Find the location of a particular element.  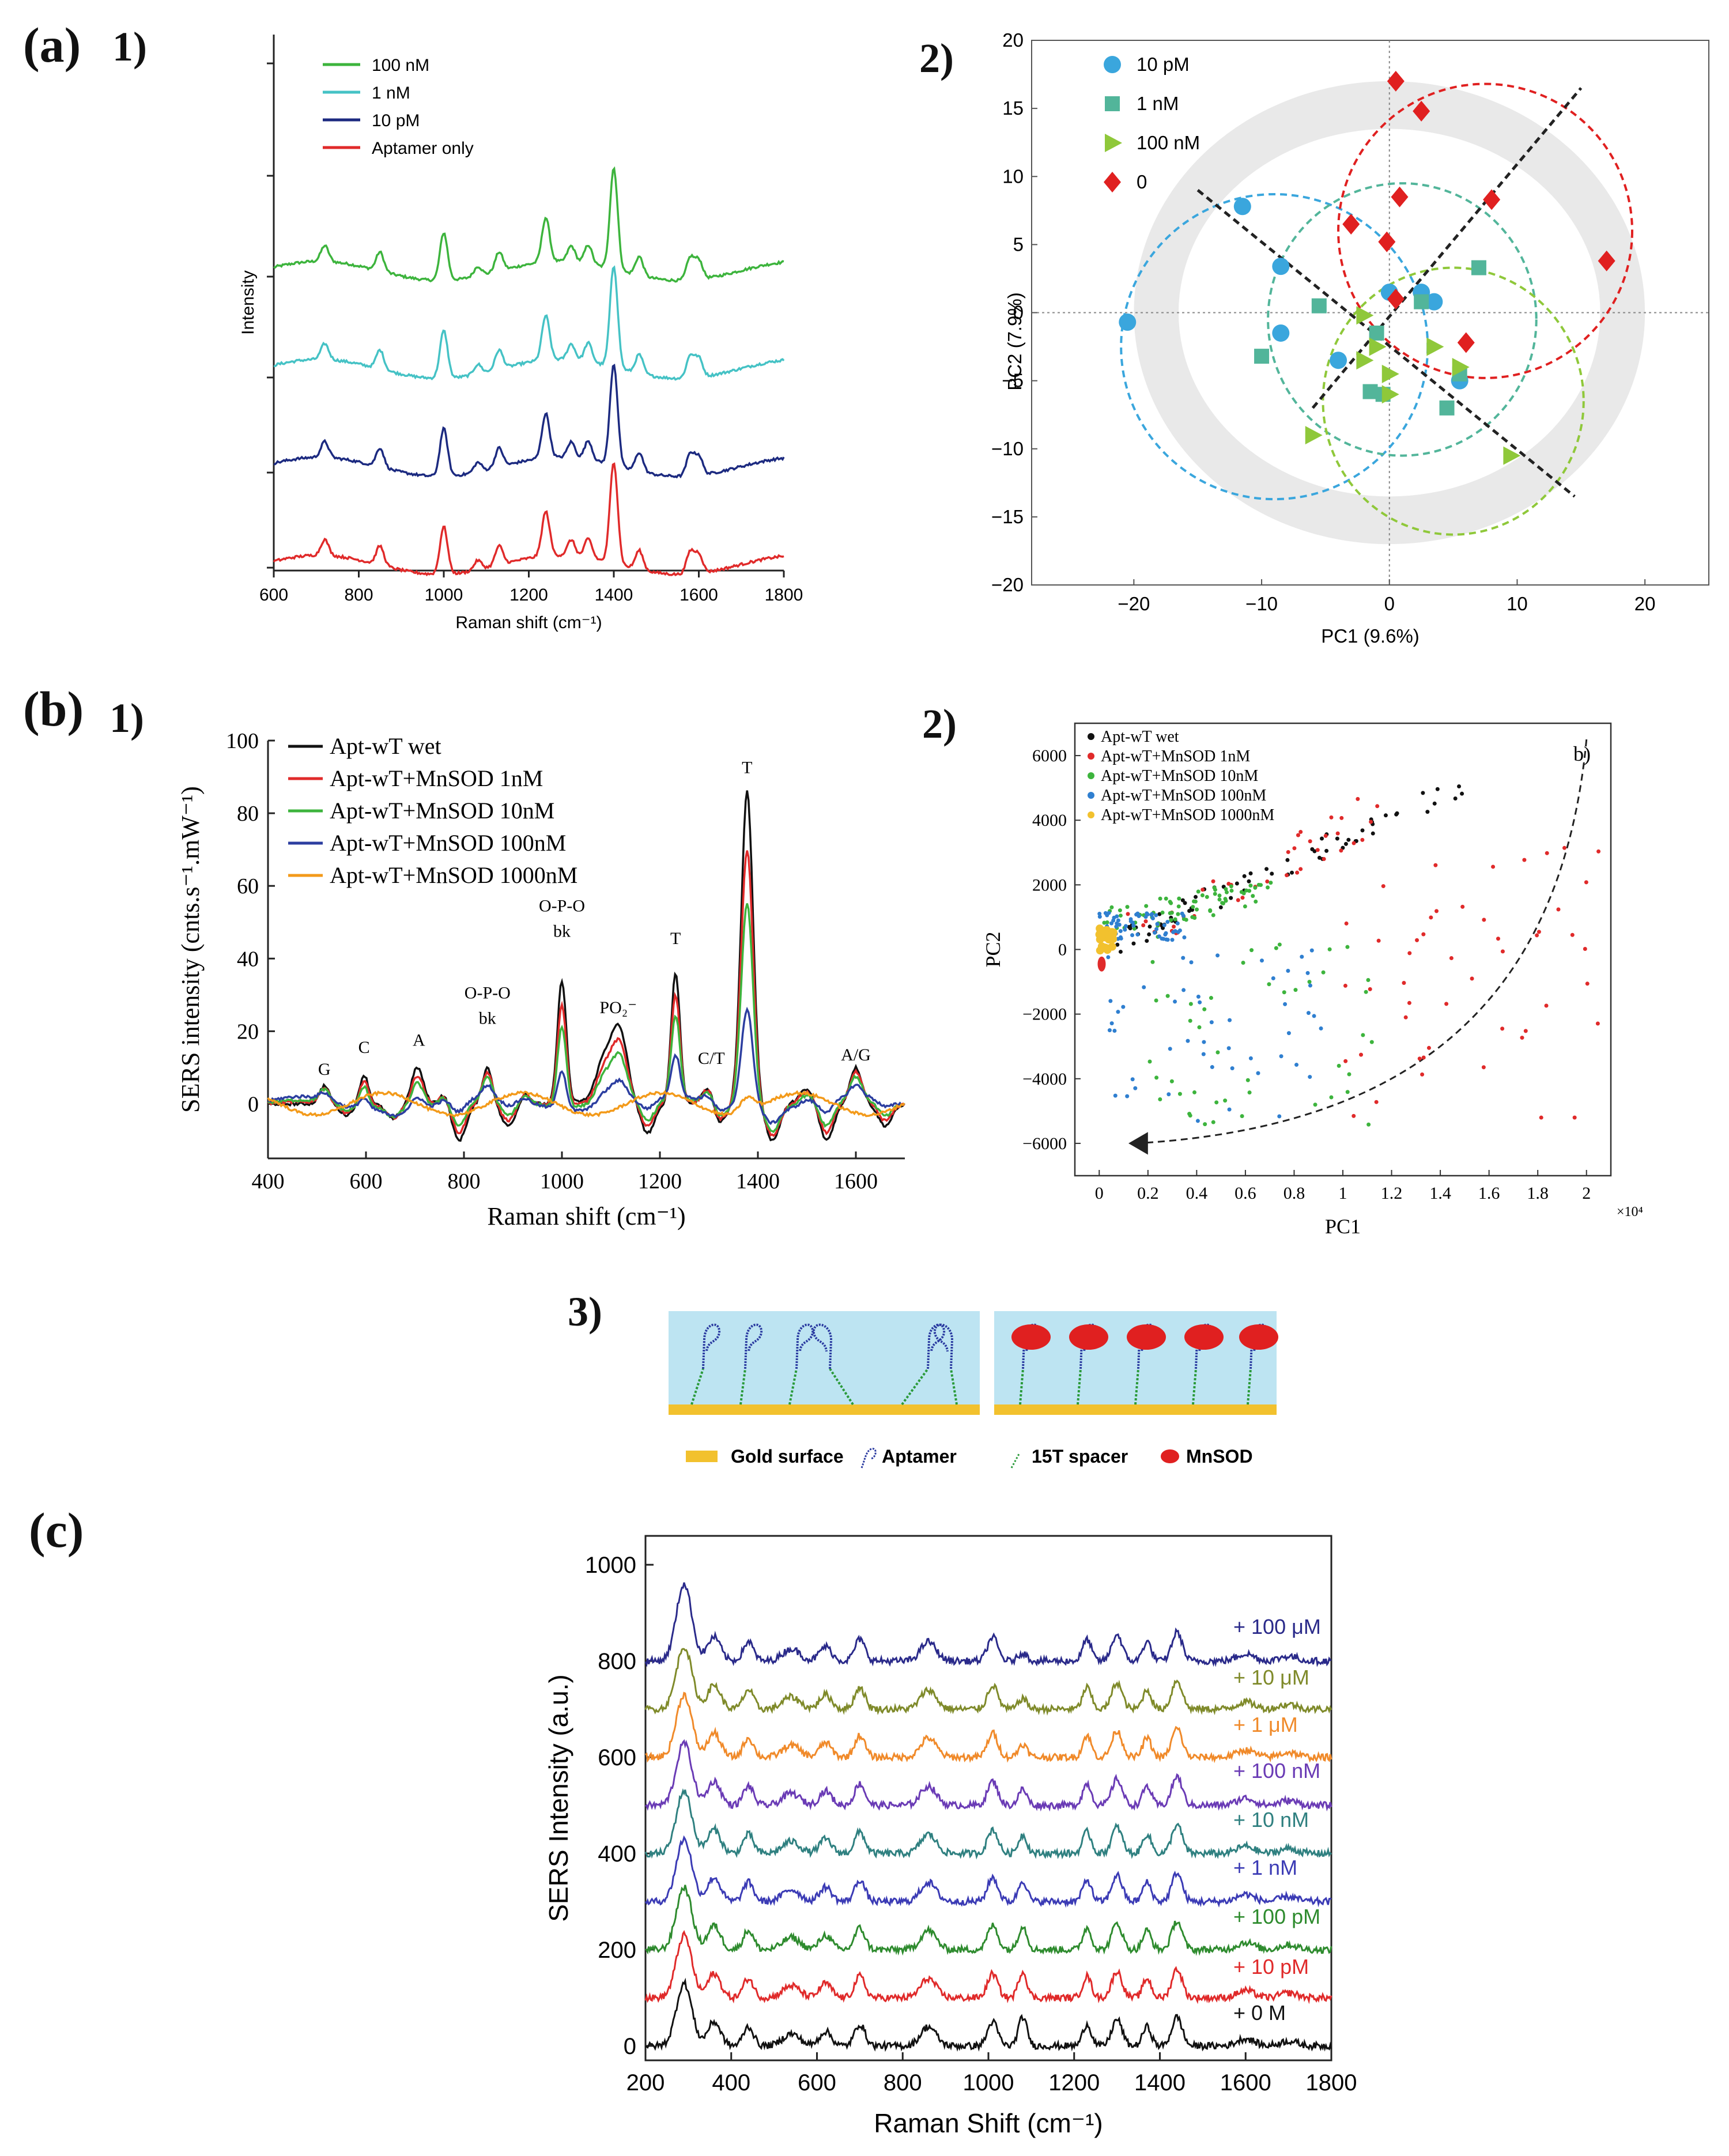

schematic-right-gold is located at coordinates (1135, 1410).